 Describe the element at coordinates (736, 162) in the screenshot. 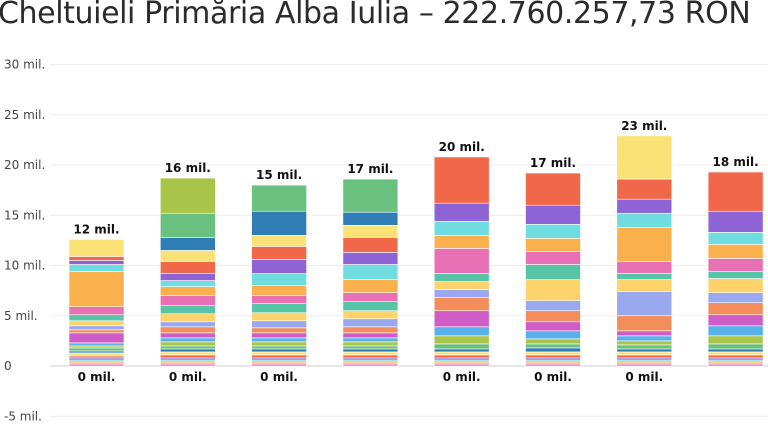

I see `bar-total-label: 18 mil.` at that location.